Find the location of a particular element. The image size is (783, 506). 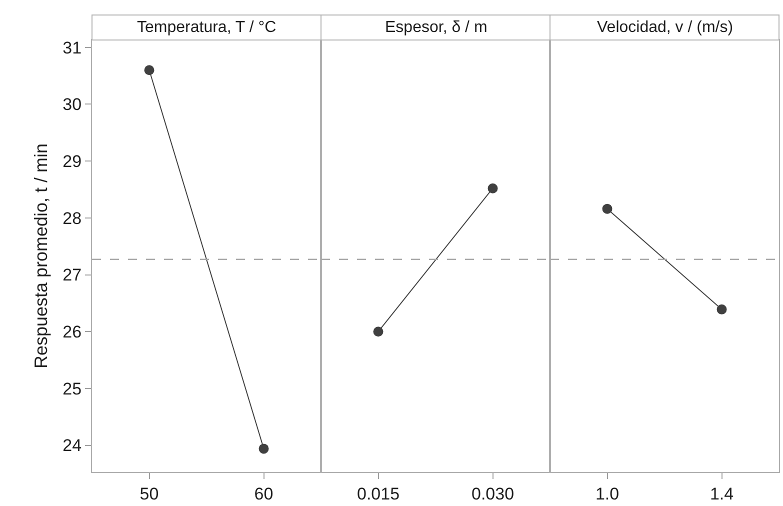

y-tick-label: 24 is located at coordinates (72, 446).